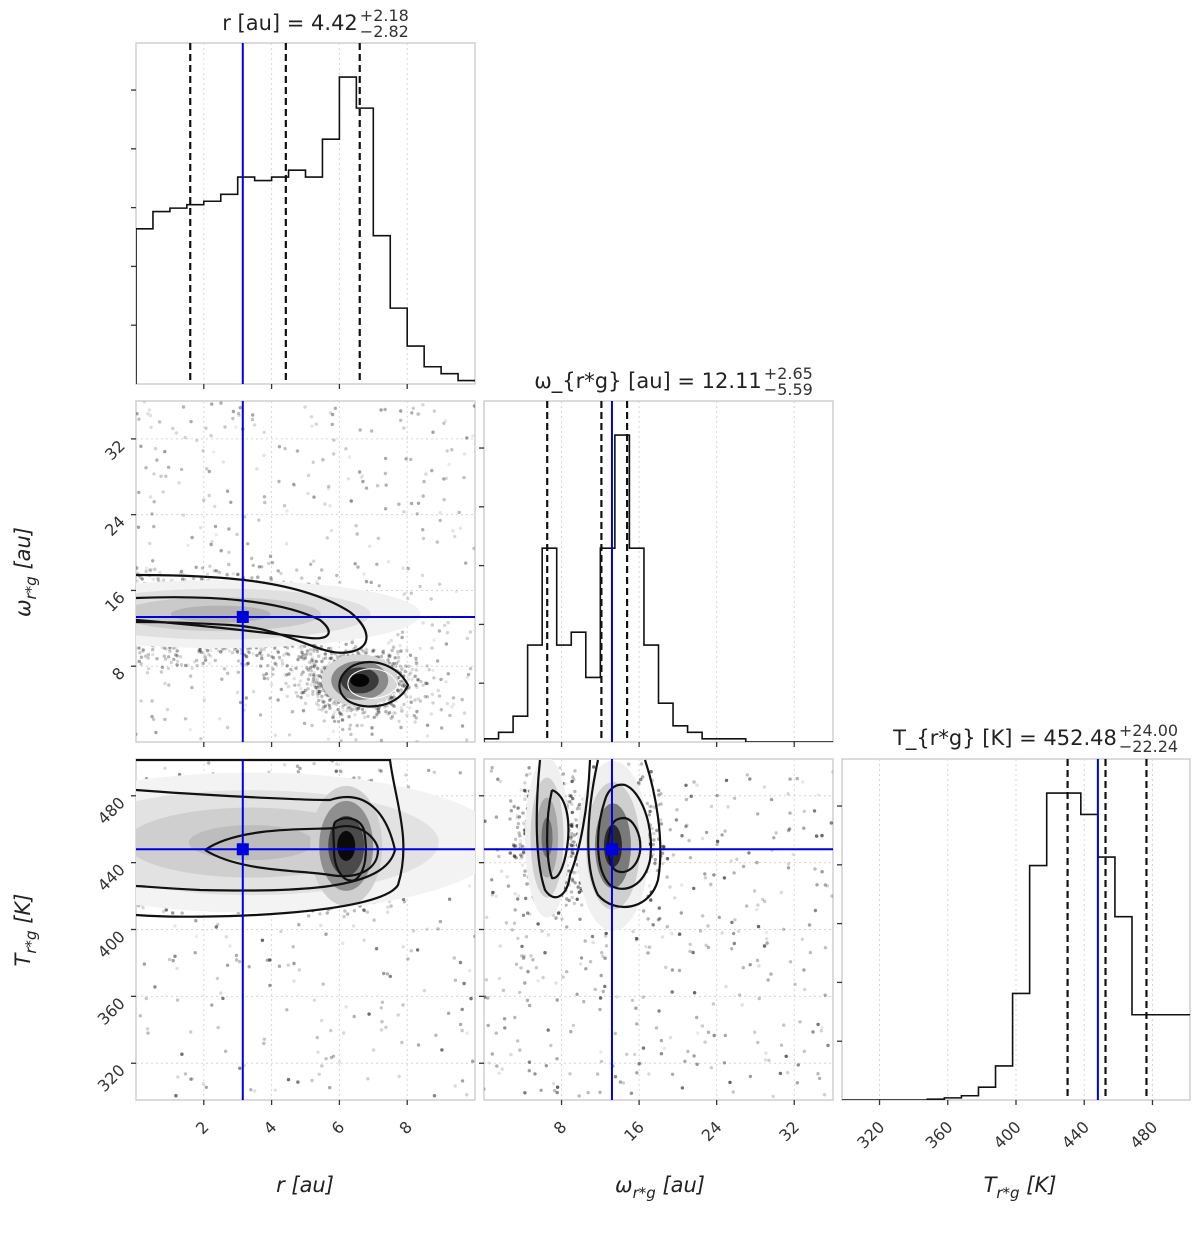  I want to click on contour-mode-2-outer, so click(374, 684).